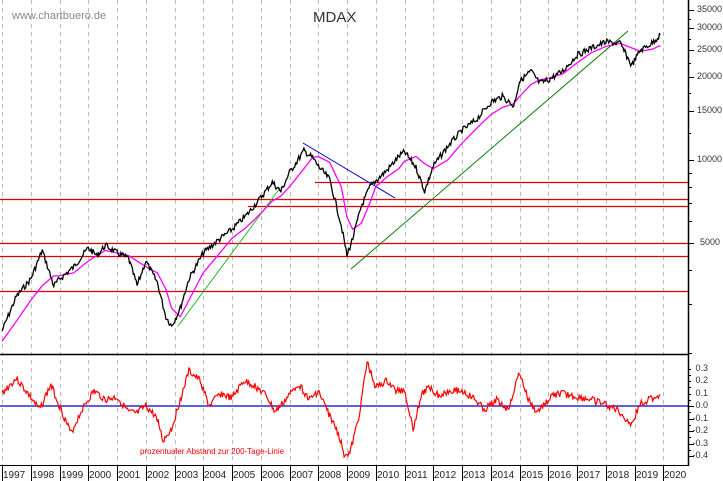 The height and width of the screenshot is (481, 723). I want to click on year-label: 2010, so click(388, 475).